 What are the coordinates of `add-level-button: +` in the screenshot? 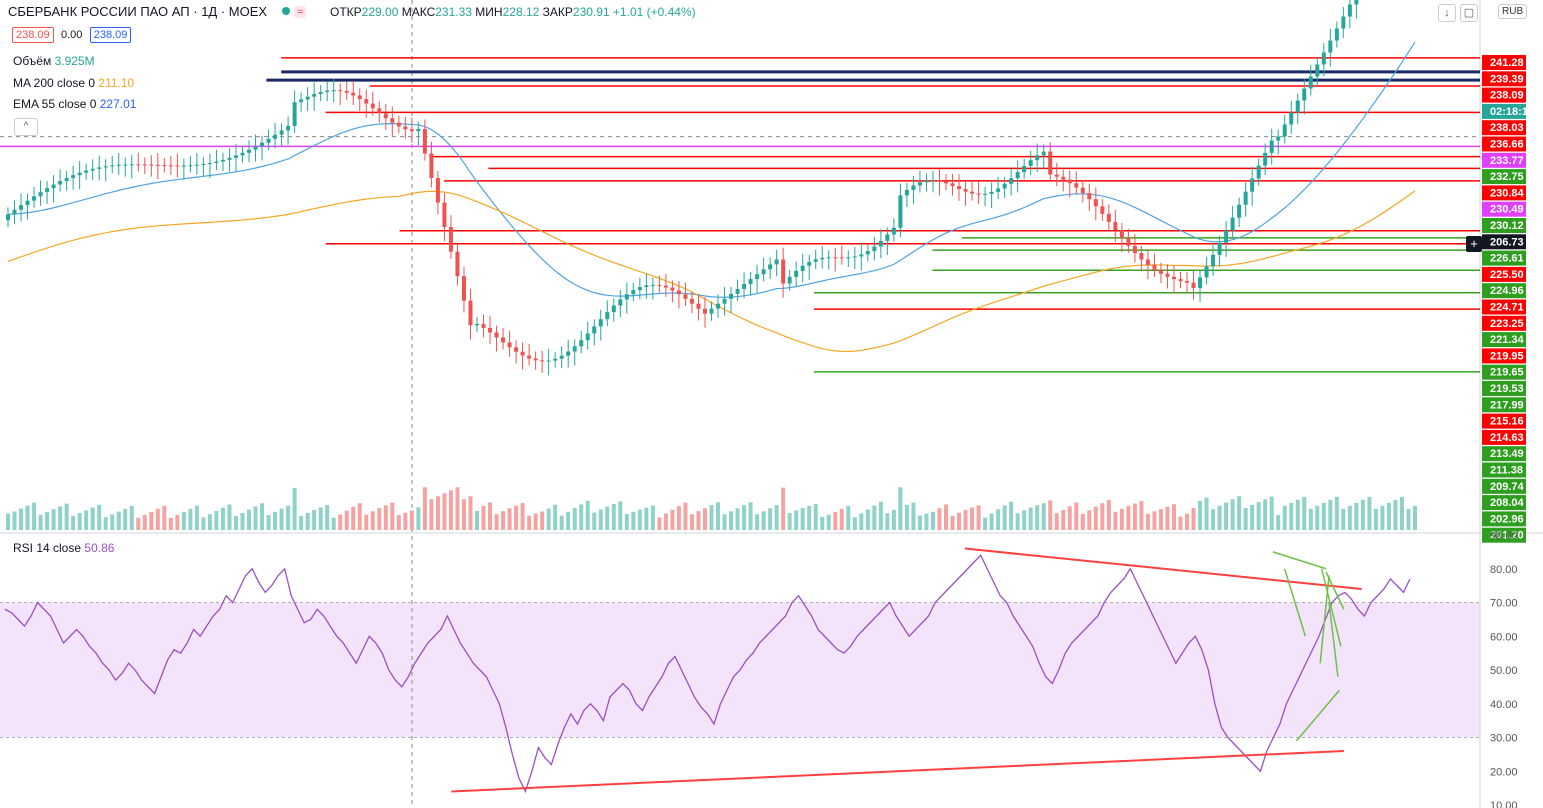 It's located at (1474, 244).